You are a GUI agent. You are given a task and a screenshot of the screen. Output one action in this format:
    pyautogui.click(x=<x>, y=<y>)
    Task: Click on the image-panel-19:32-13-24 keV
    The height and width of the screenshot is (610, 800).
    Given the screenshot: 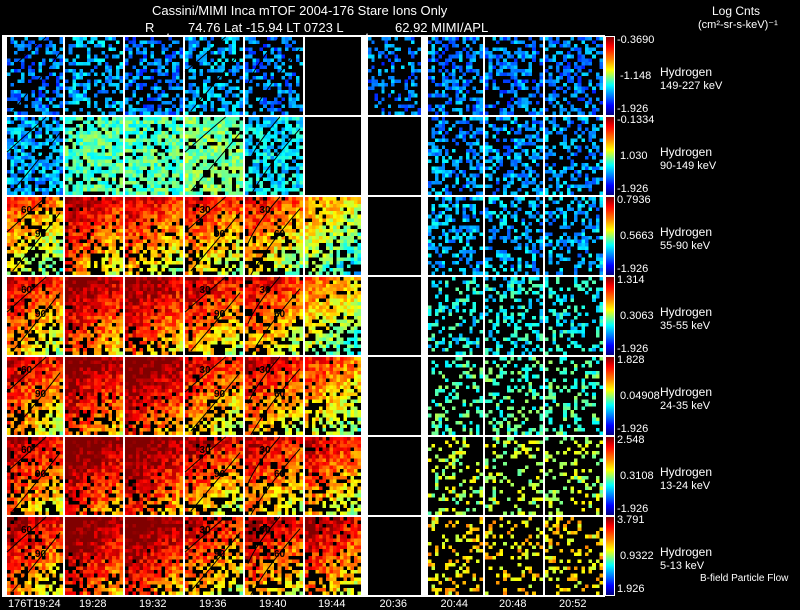 What is the action you would take?
    pyautogui.click(x=154, y=476)
    